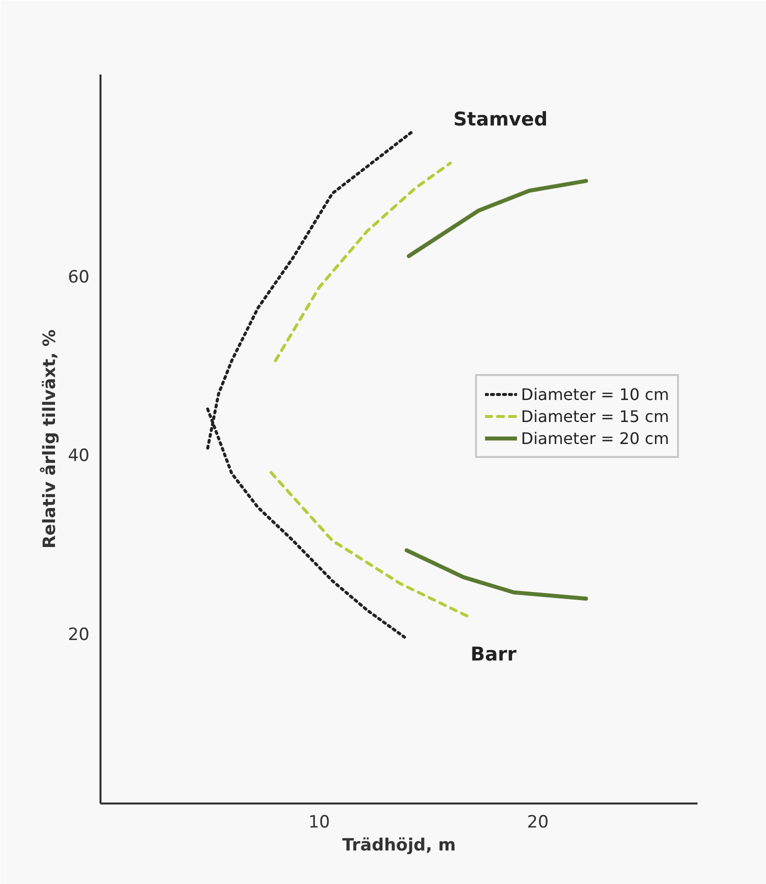 The height and width of the screenshot is (884, 766). I want to click on y-tick-label: 40, so click(79, 456).